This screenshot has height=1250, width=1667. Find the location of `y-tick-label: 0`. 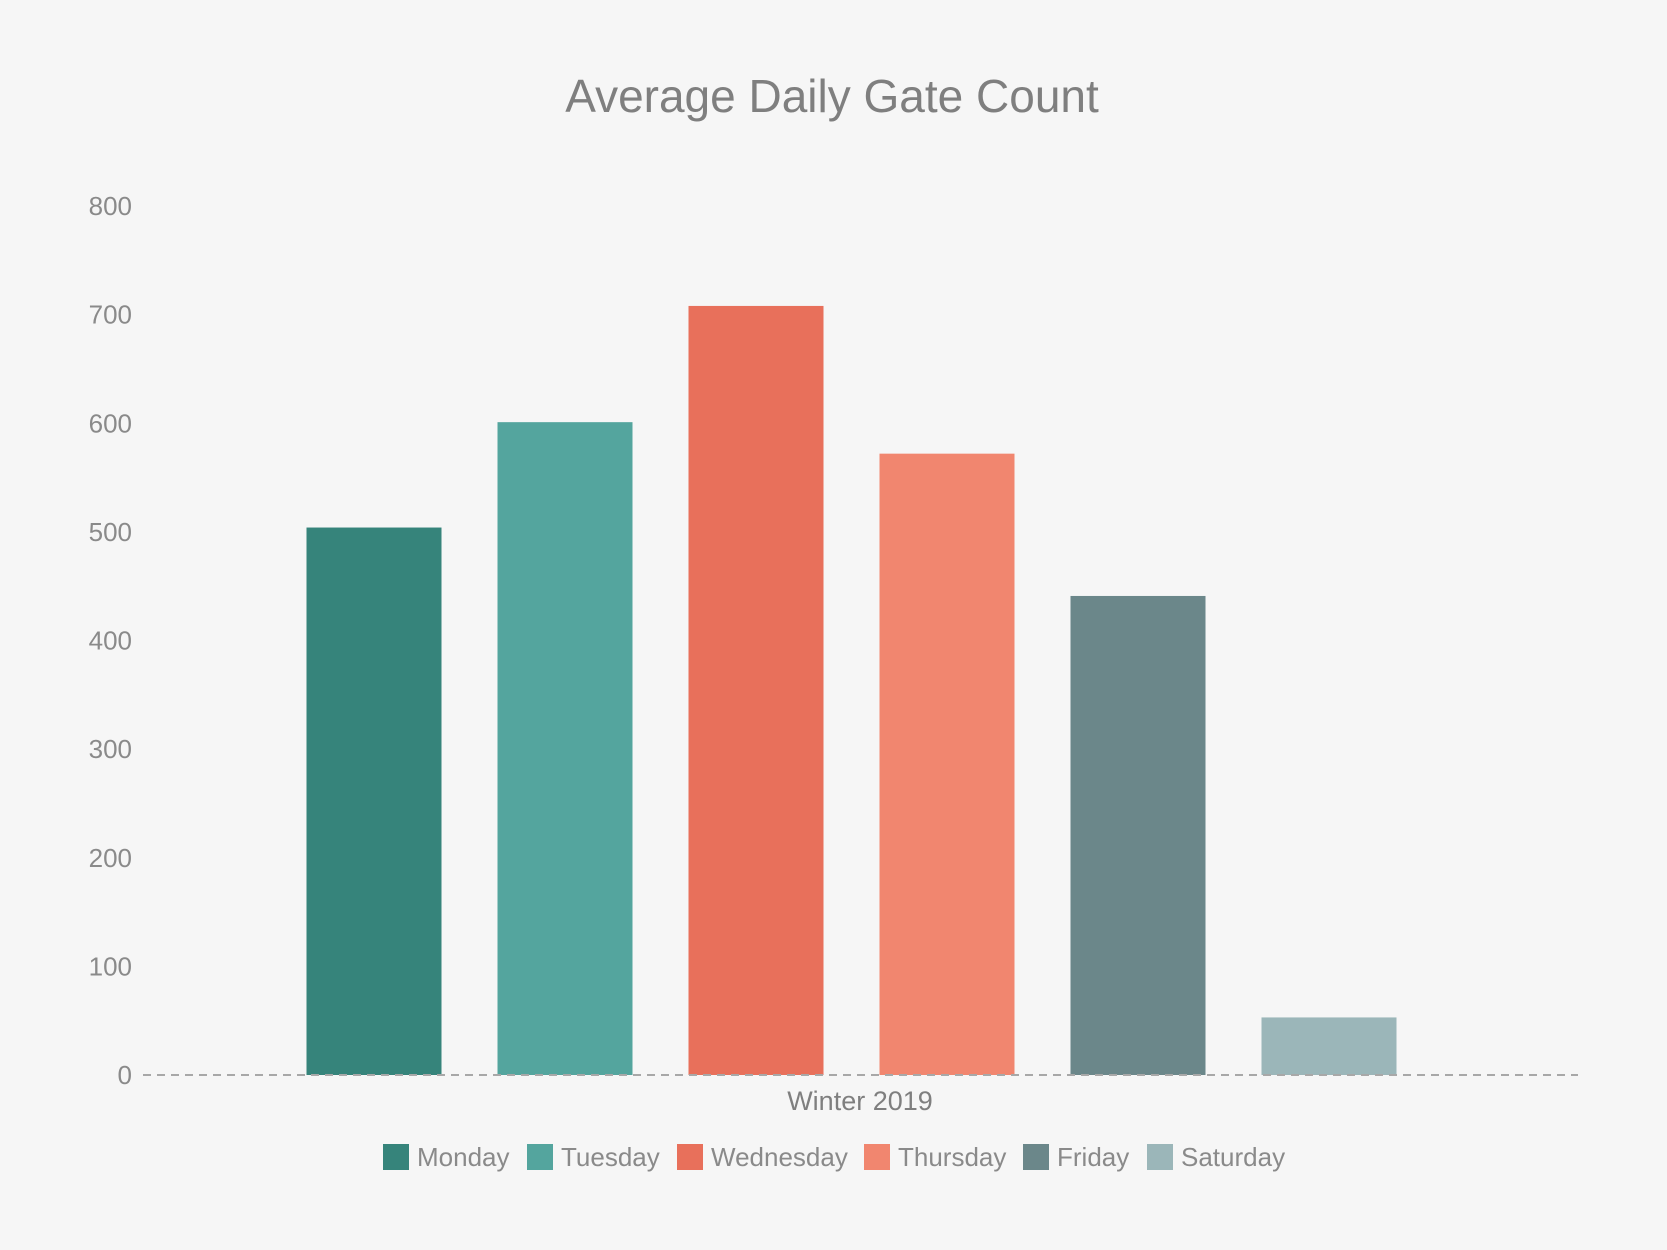

y-tick-label: 0 is located at coordinates (125, 1075).